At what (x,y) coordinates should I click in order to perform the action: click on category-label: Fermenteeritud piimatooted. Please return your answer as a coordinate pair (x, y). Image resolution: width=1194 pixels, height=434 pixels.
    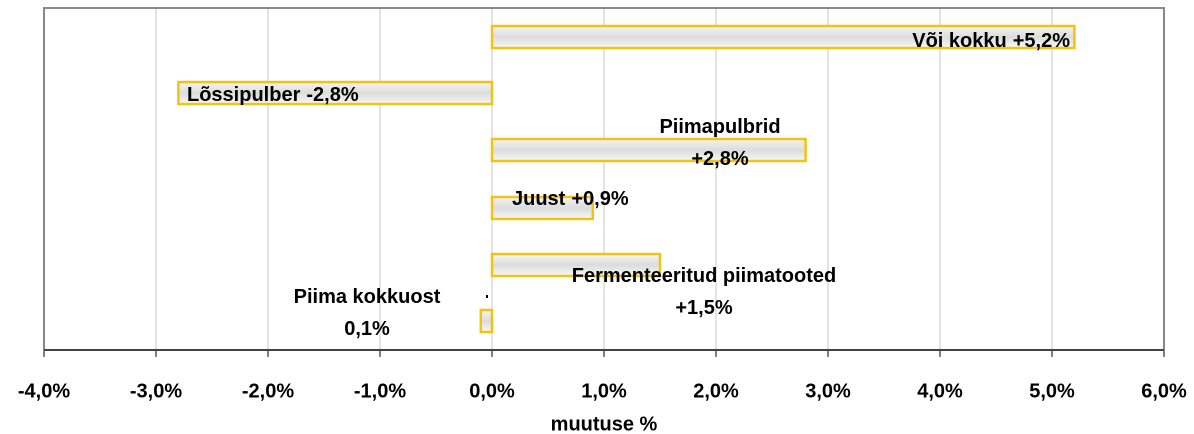
    Looking at the image, I should click on (704, 276).